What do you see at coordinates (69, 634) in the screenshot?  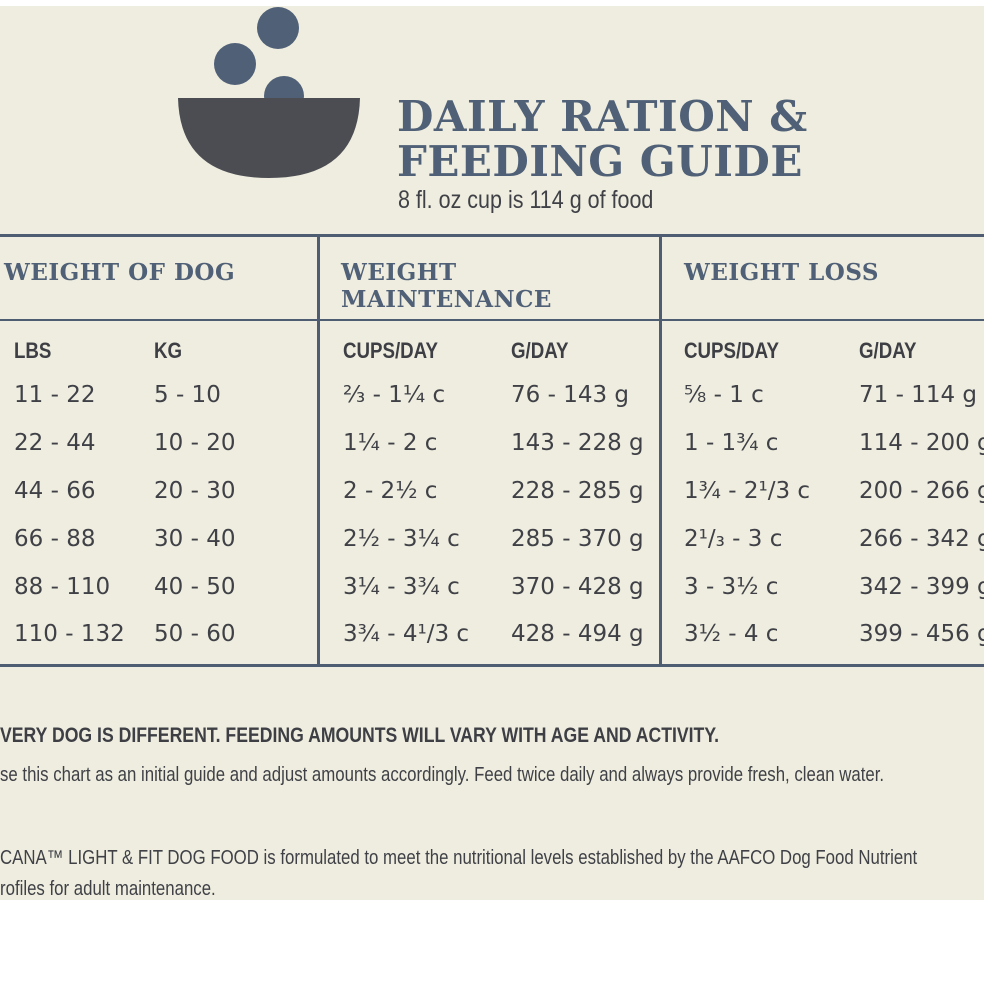 I see `cell-lbs: 110 - 132` at bounding box center [69, 634].